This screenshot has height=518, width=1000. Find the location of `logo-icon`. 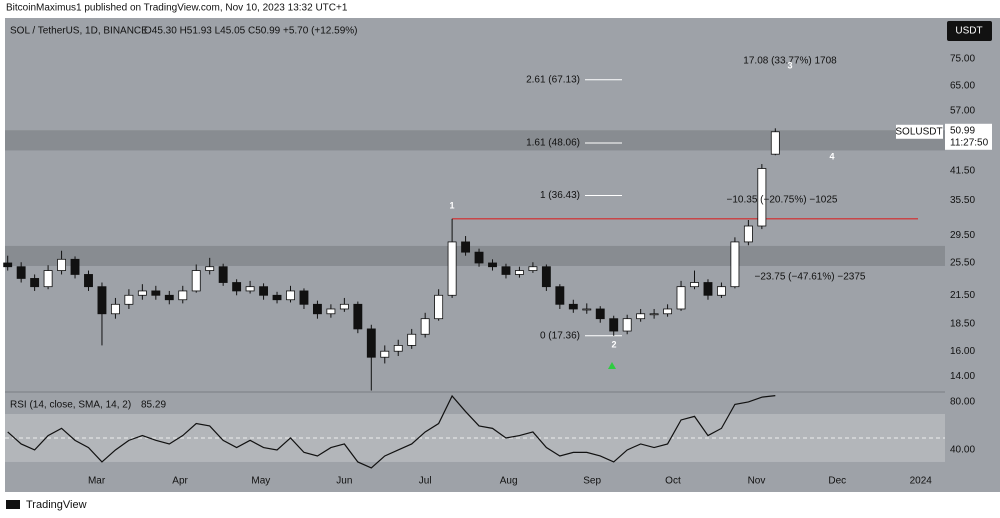

logo-icon is located at coordinates (13, 504).